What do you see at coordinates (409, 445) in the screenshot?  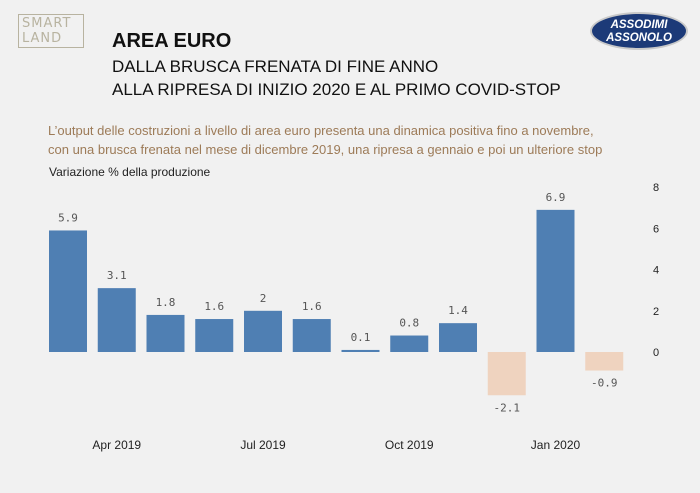 I see `x-tick-label: Oct 2019` at bounding box center [409, 445].